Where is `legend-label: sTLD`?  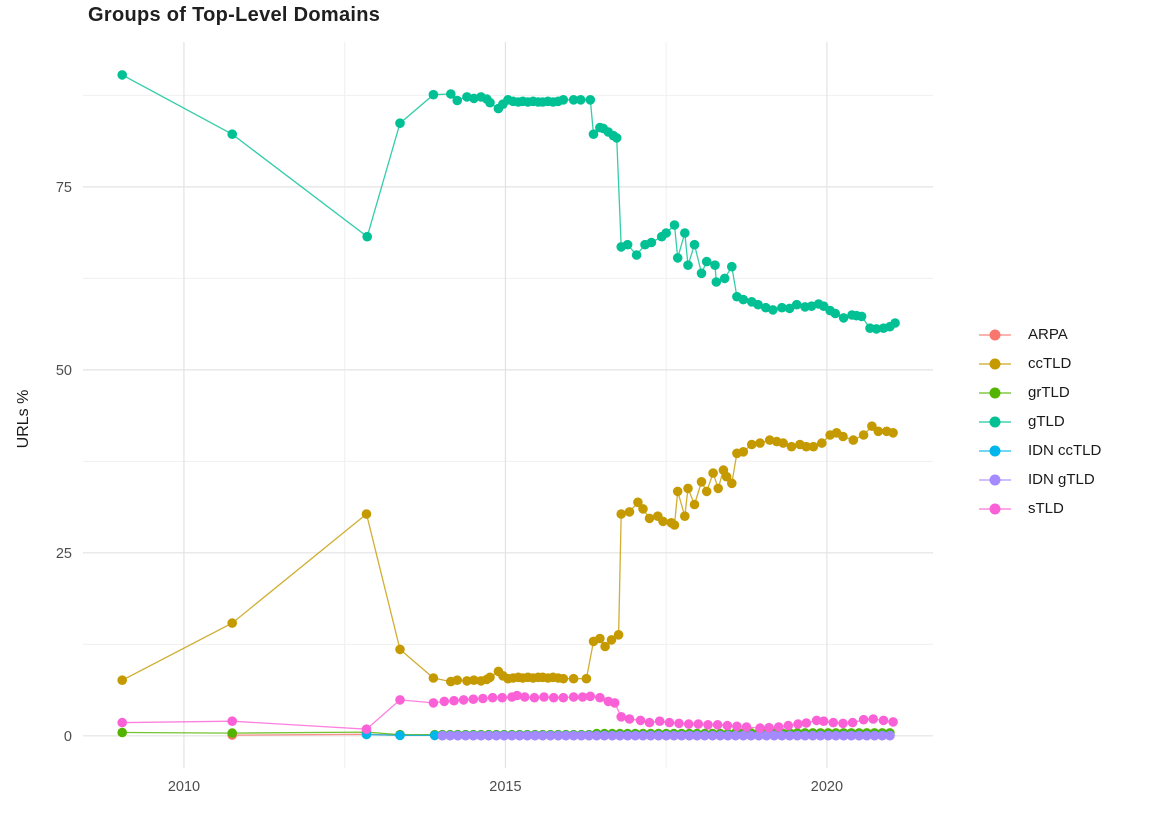 legend-label: sTLD is located at coordinates (1046, 508).